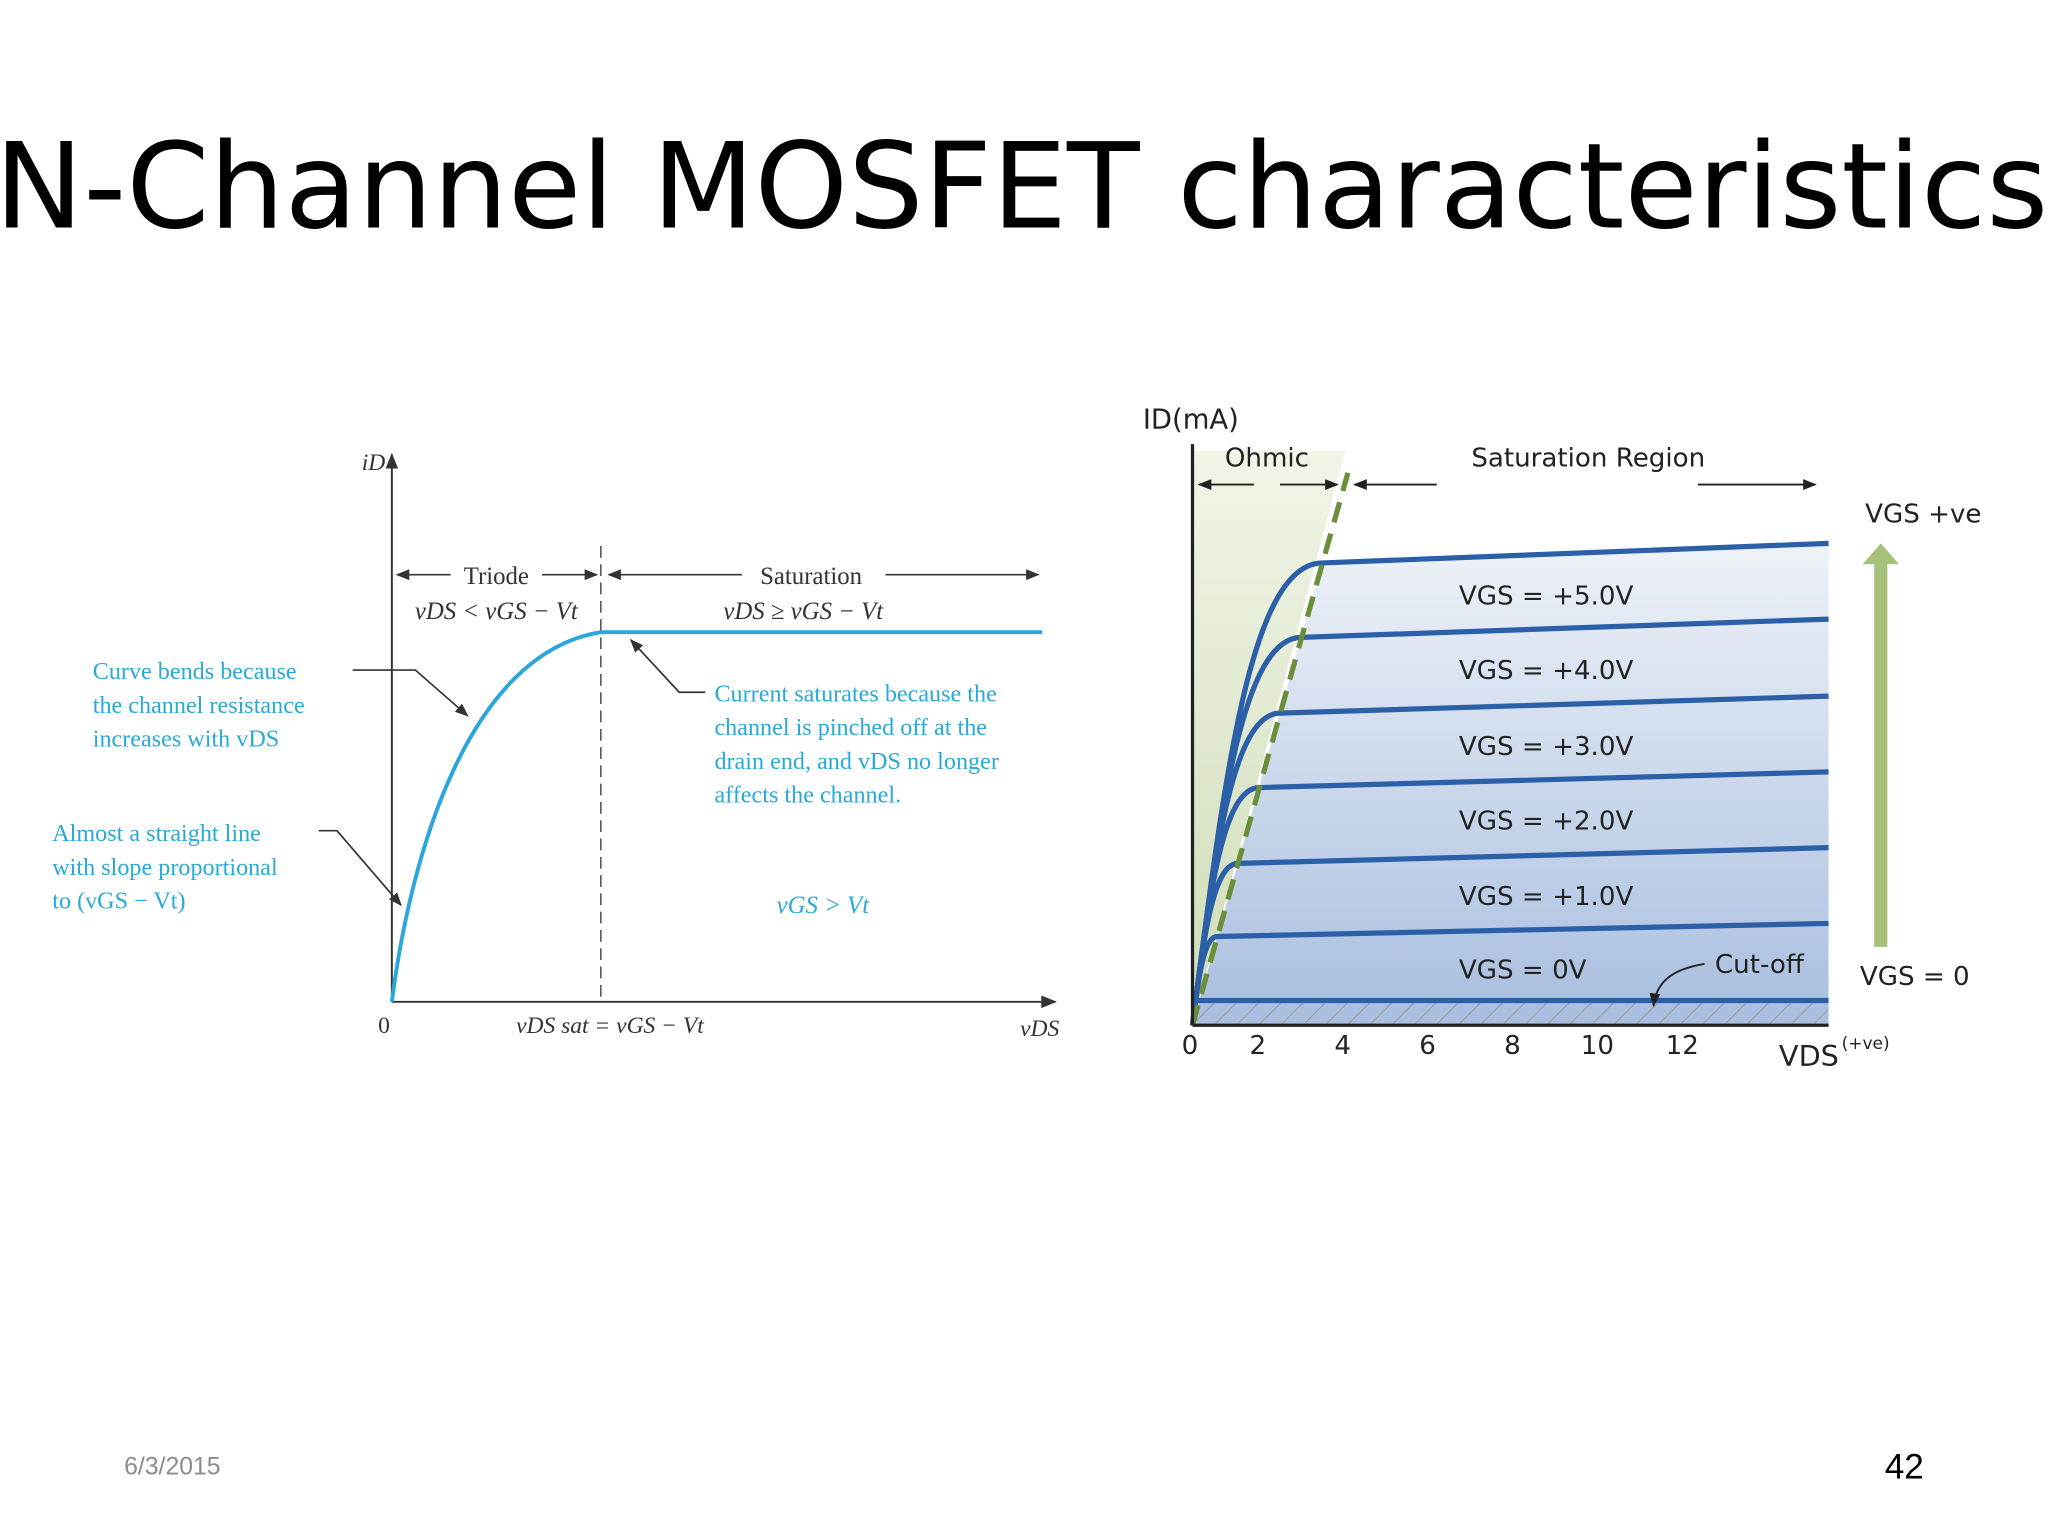 This screenshot has width=2048, height=1536. I want to click on curve-label: VGS = +2.0V, so click(1546, 821).